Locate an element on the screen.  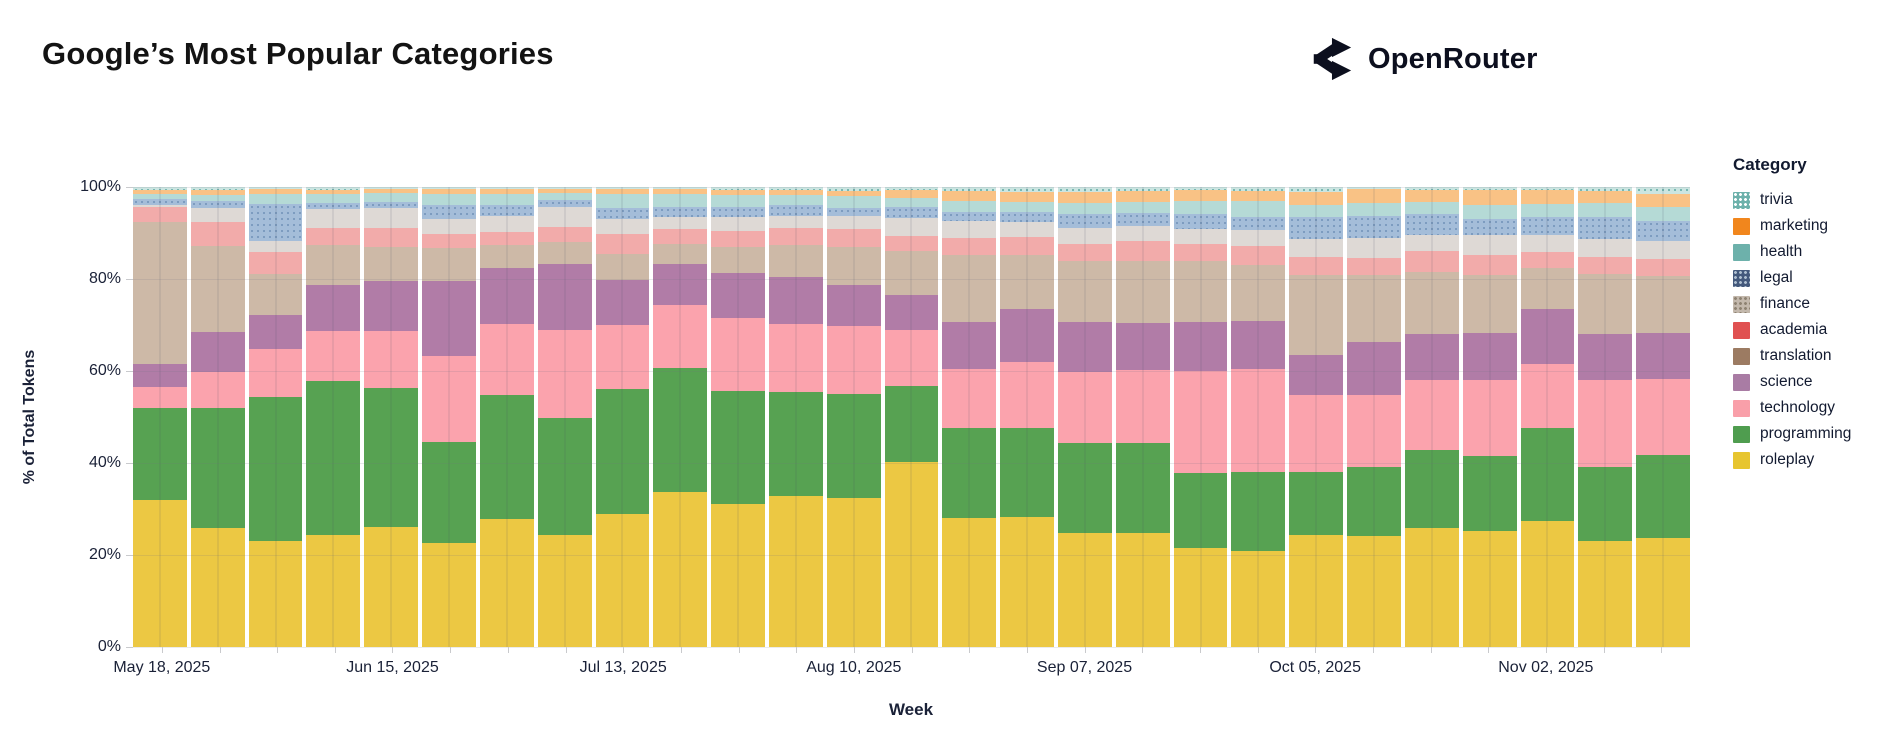
legend-swatch-legal is located at coordinates (1741, 278).